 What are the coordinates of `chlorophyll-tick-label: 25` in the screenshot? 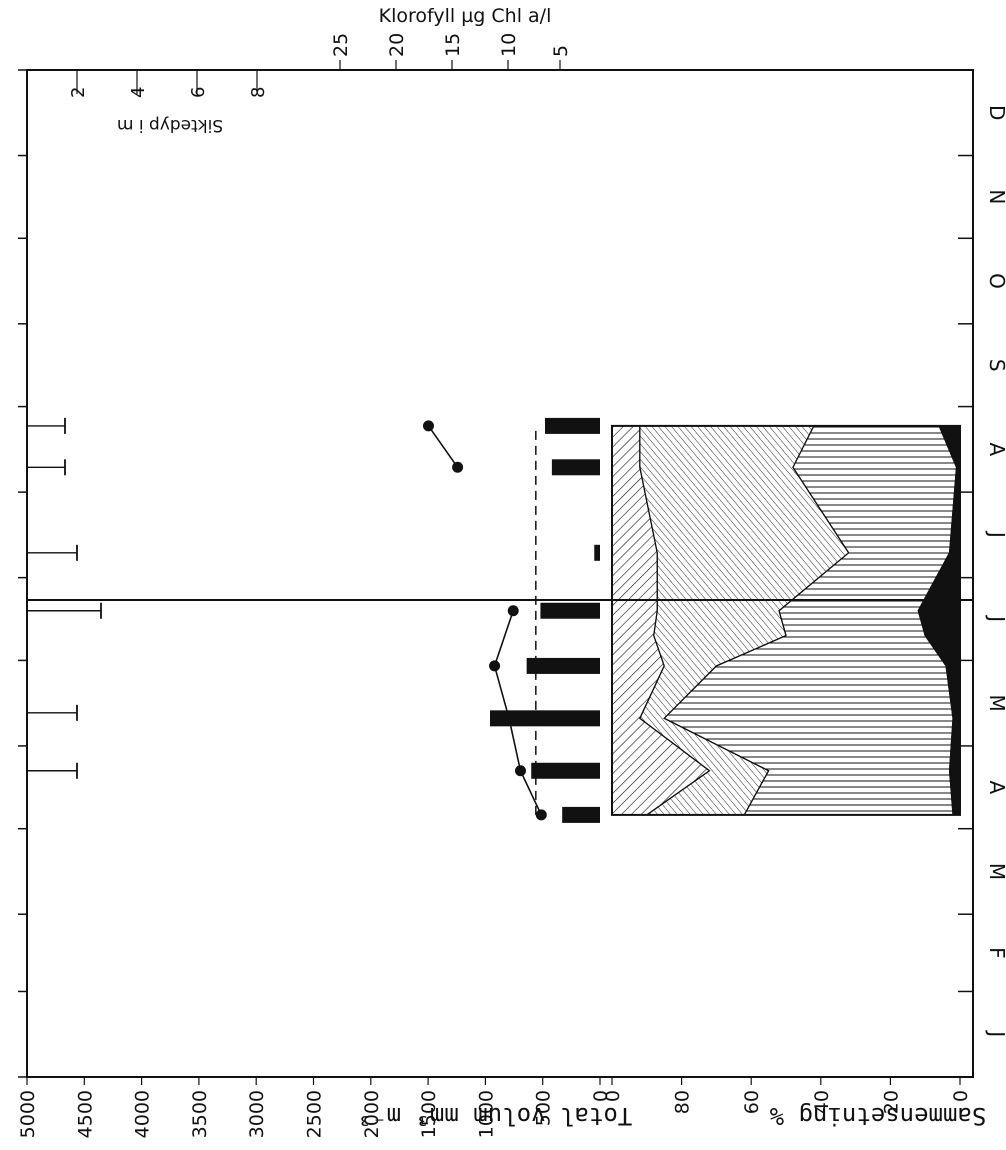 It's located at (341, 45).